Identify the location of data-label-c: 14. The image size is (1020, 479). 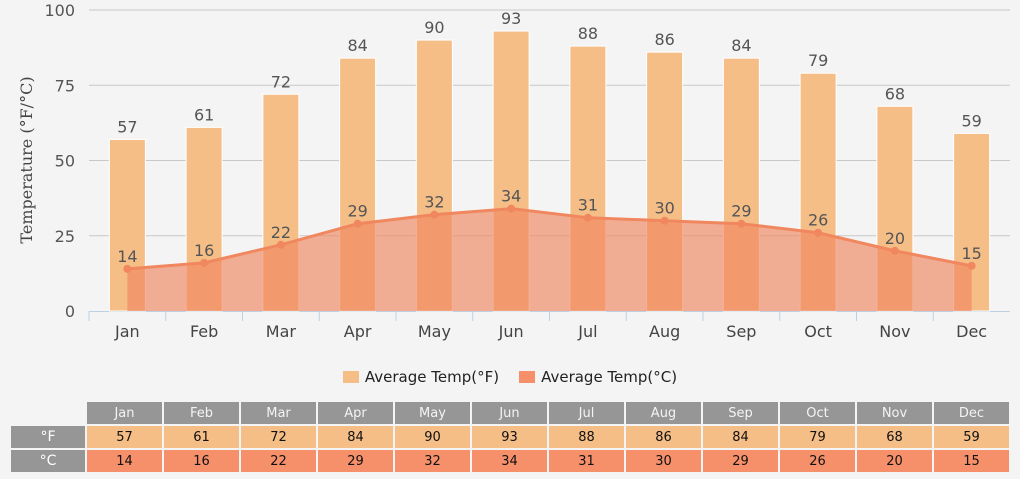
(127, 256).